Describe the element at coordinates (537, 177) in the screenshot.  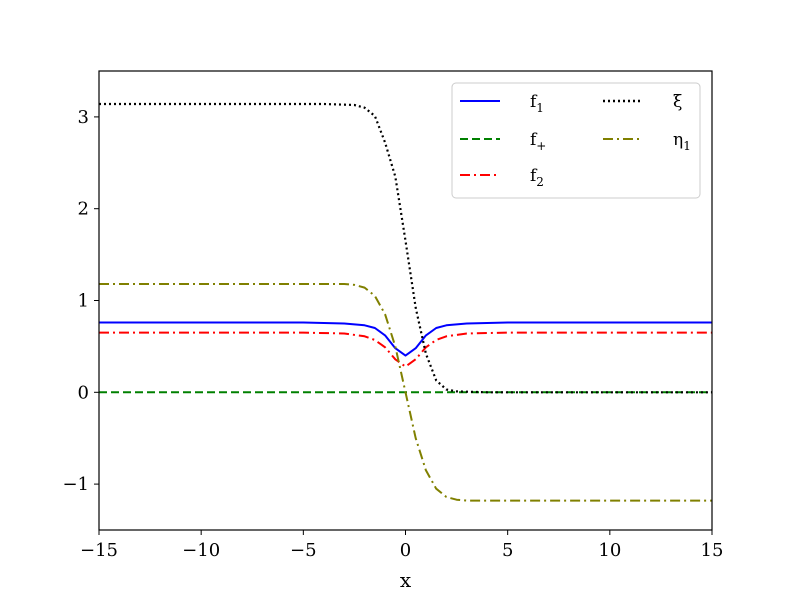
I see `legend-label-f2: f2` at that location.